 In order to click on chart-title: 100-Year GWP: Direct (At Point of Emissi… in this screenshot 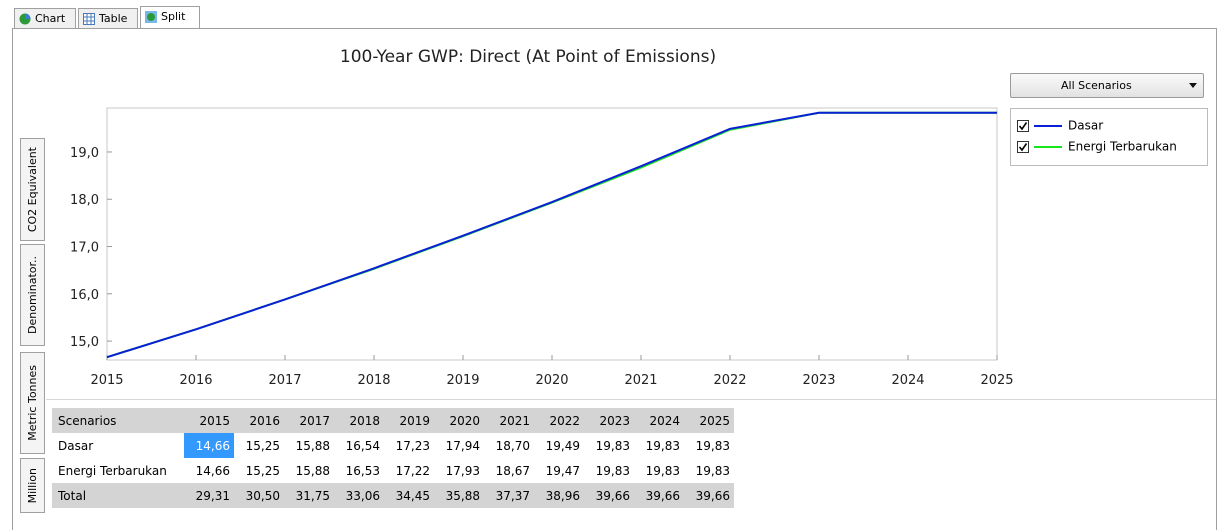, I will do `click(528, 57)`.